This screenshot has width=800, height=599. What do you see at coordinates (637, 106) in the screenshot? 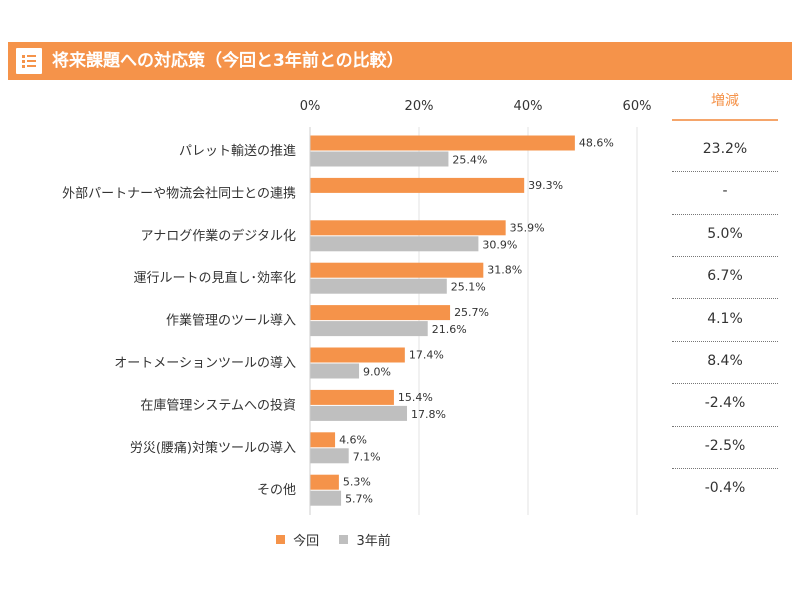
I see `x-tick-label: 60%` at bounding box center [637, 106].